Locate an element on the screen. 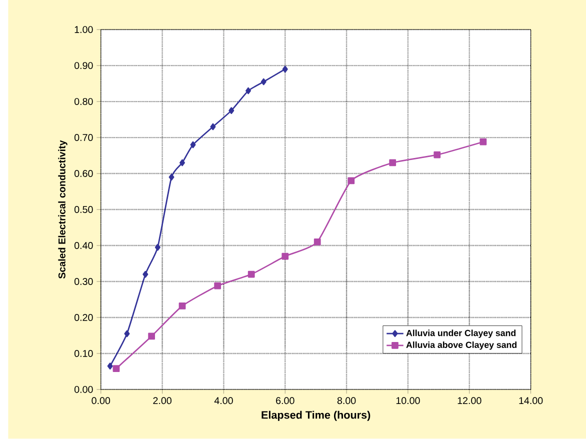 The height and width of the screenshot is (439, 586). x-tick-label: 10.00 is located at coordinates (408, 400).